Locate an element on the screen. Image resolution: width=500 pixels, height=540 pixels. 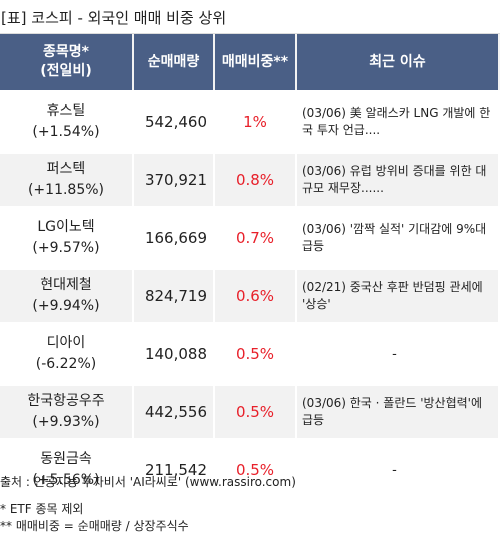
table-row: 동원금속 (+5.56%) 211,542 0.5% - is located at coordinates (250, 470).